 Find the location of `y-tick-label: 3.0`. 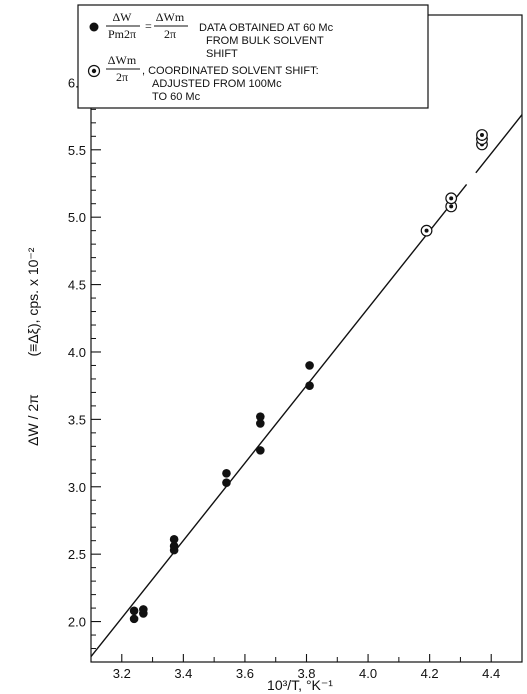

y-tick-label: 3.0 is located at coordinates (77, 487).